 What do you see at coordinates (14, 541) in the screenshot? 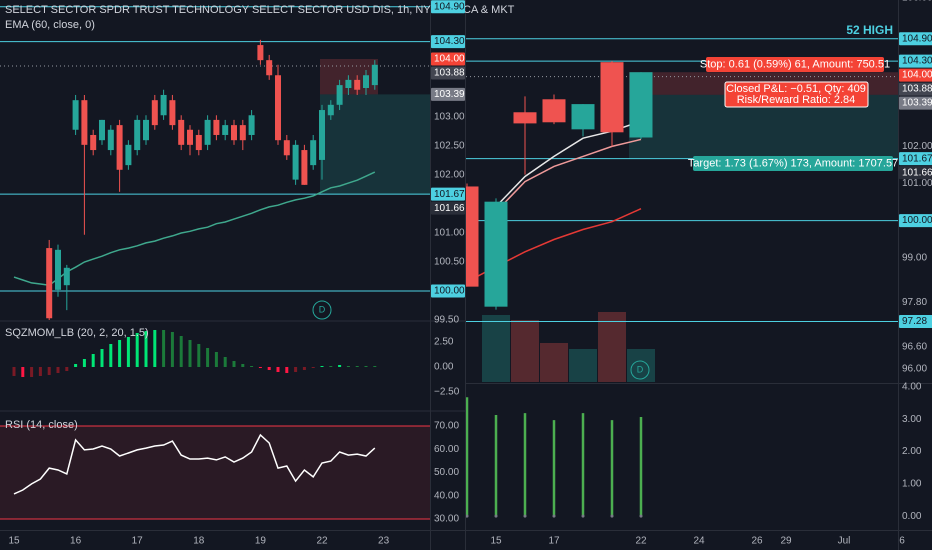
I see `x-tick-label: 15` at bounding box center [14, 541].